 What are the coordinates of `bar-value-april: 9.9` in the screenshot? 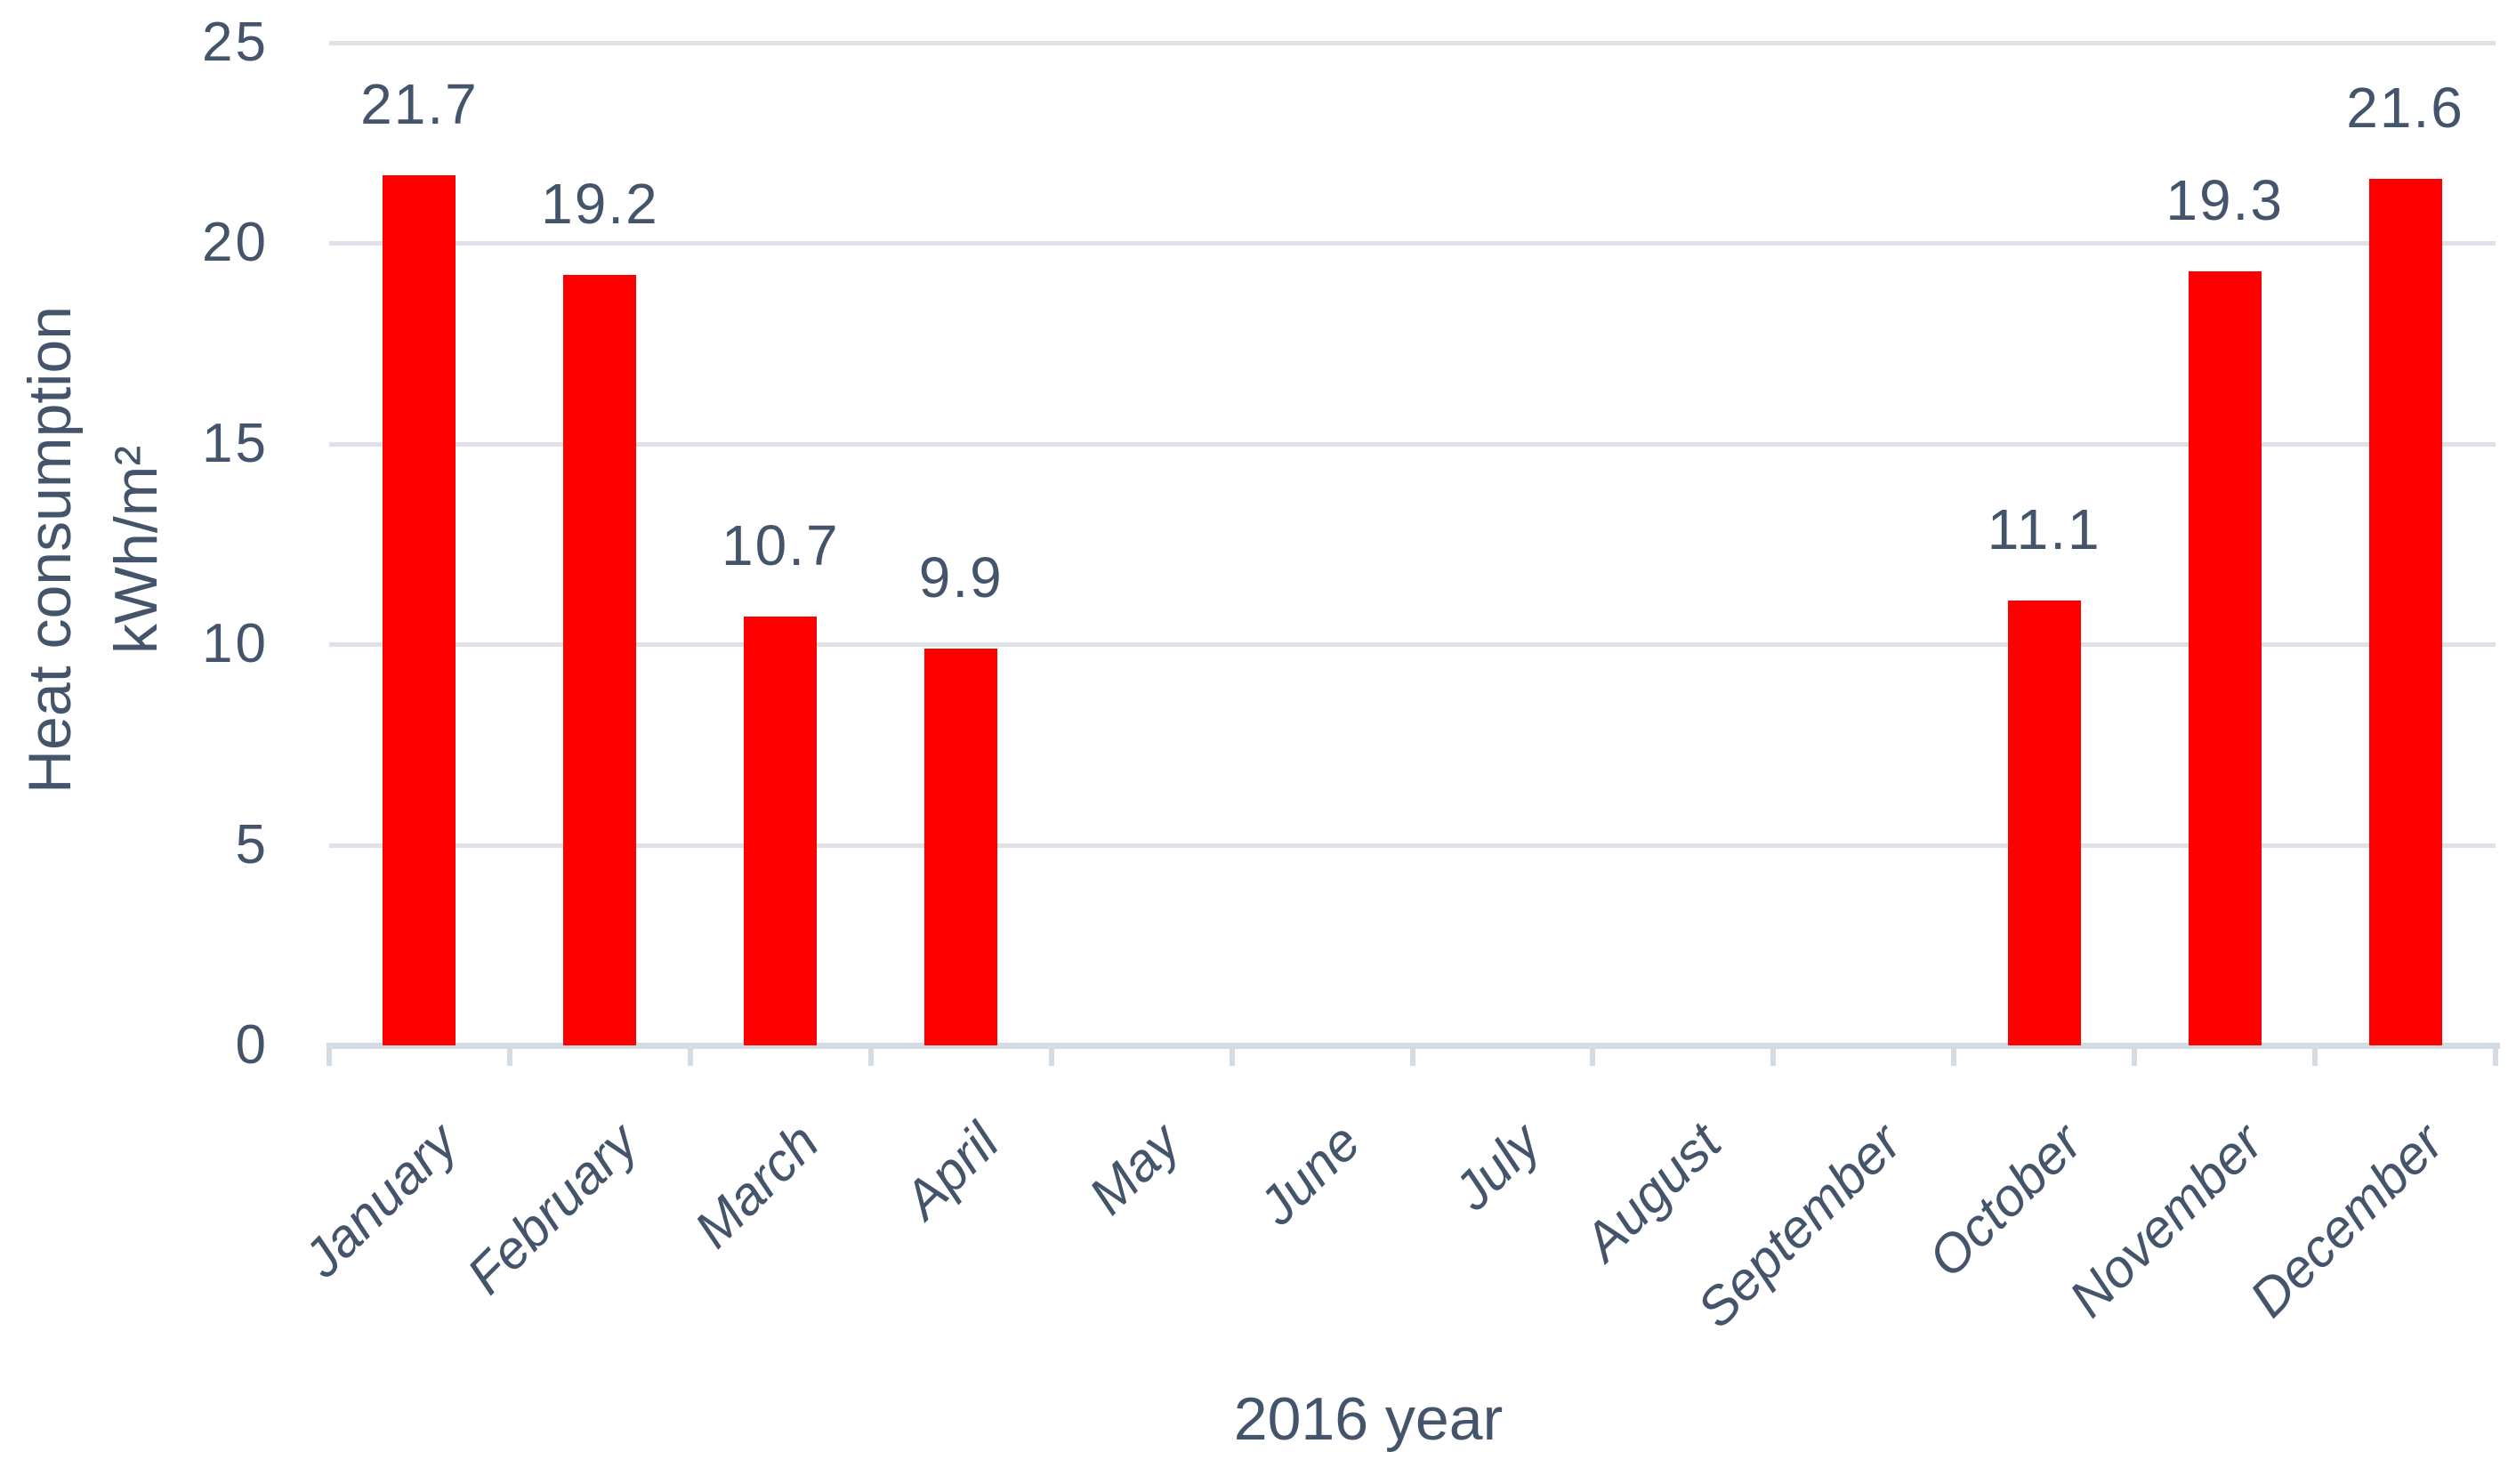 It's located at (961, 576).